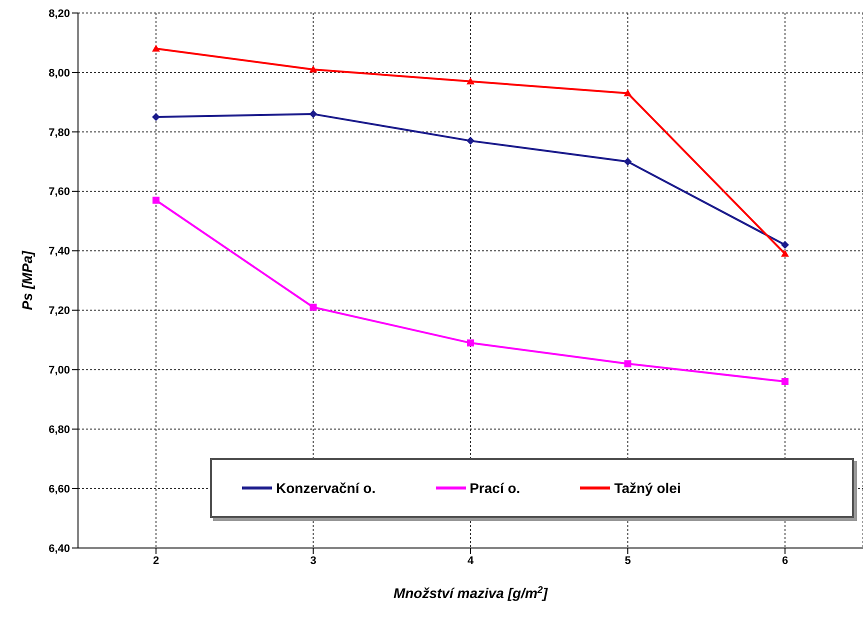 The height and width of the screenshot is (617, 863). What do you see at coordinates (313, 560) in the screenshot?
I see `x-tick-label: 3` at bounding box center [313, 560].